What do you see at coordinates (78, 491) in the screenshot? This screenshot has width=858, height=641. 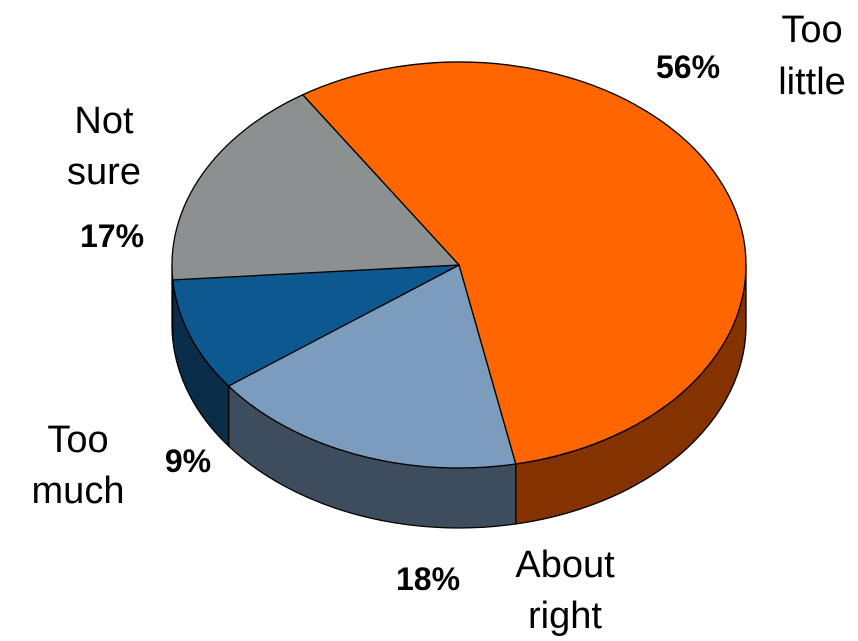 I see `slice-category-label: much` at bounding box center [78, 491].